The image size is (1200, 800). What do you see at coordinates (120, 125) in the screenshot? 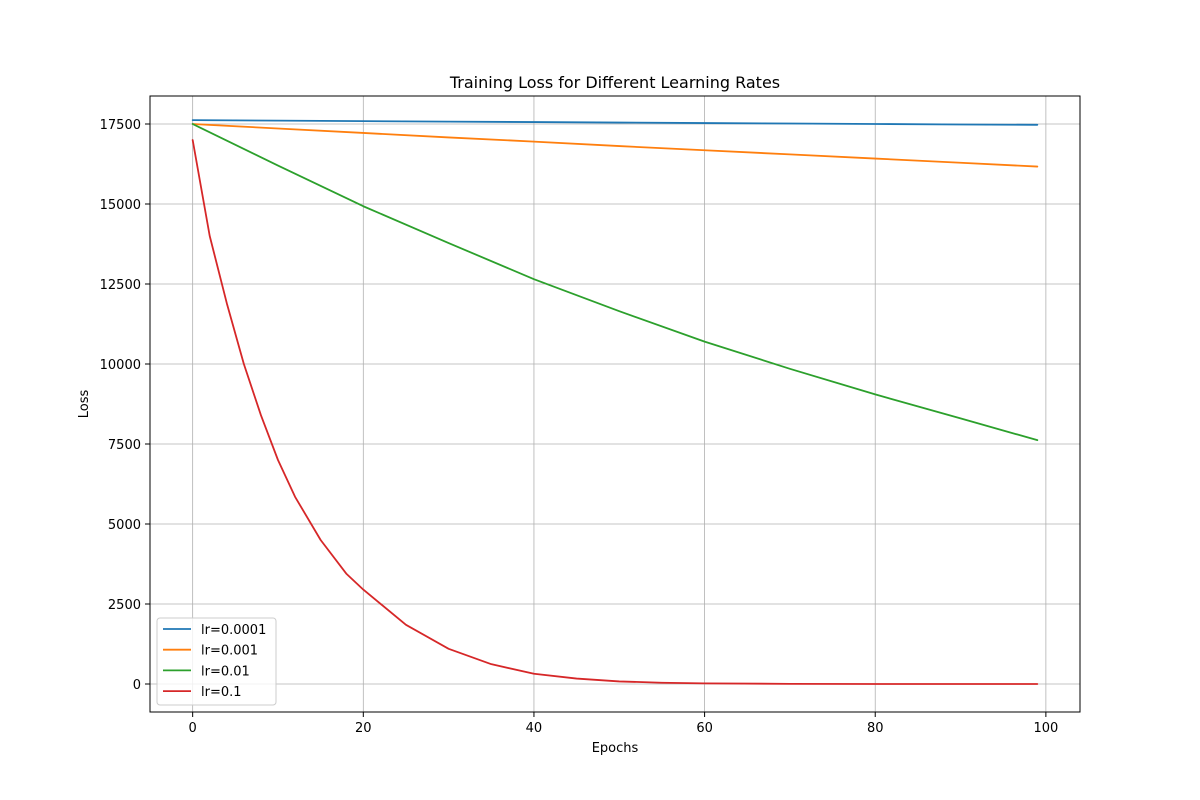
I see `y-tick-label: 17500` at bounding box center [120, 125].